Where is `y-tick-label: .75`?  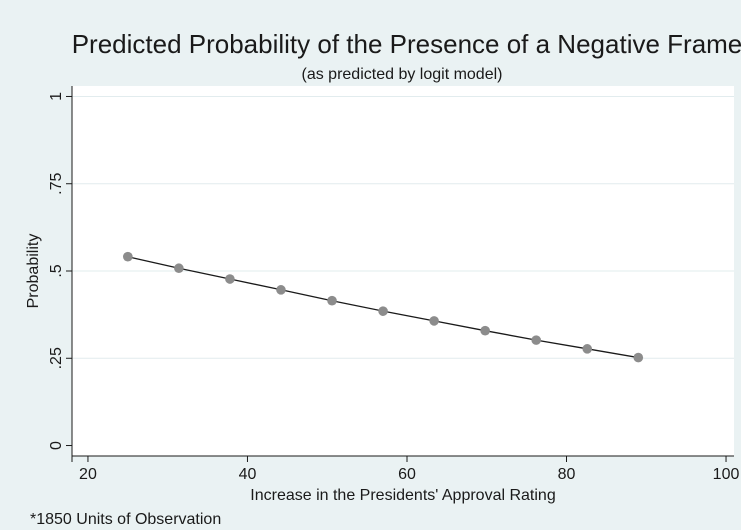
y-tick-label: .75 is located at coordinates (56, 184).